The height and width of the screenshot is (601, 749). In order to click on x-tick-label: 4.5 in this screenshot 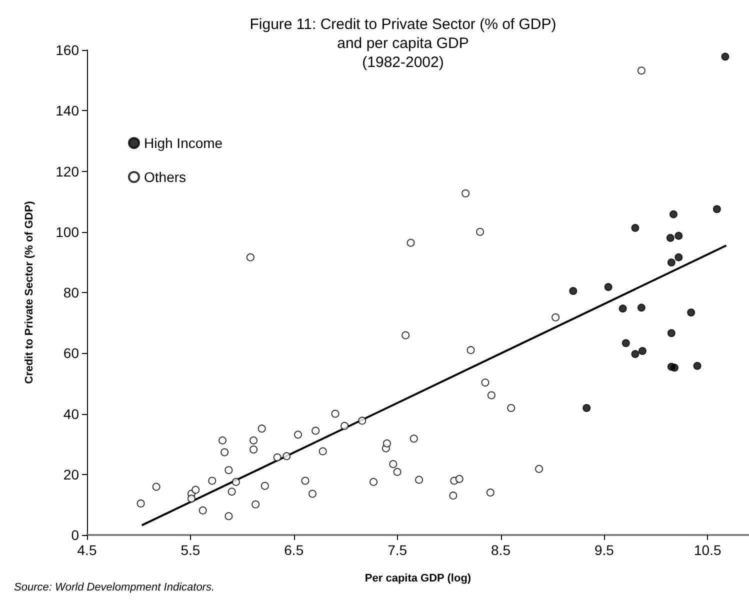, I will do `click(87, 550)`.